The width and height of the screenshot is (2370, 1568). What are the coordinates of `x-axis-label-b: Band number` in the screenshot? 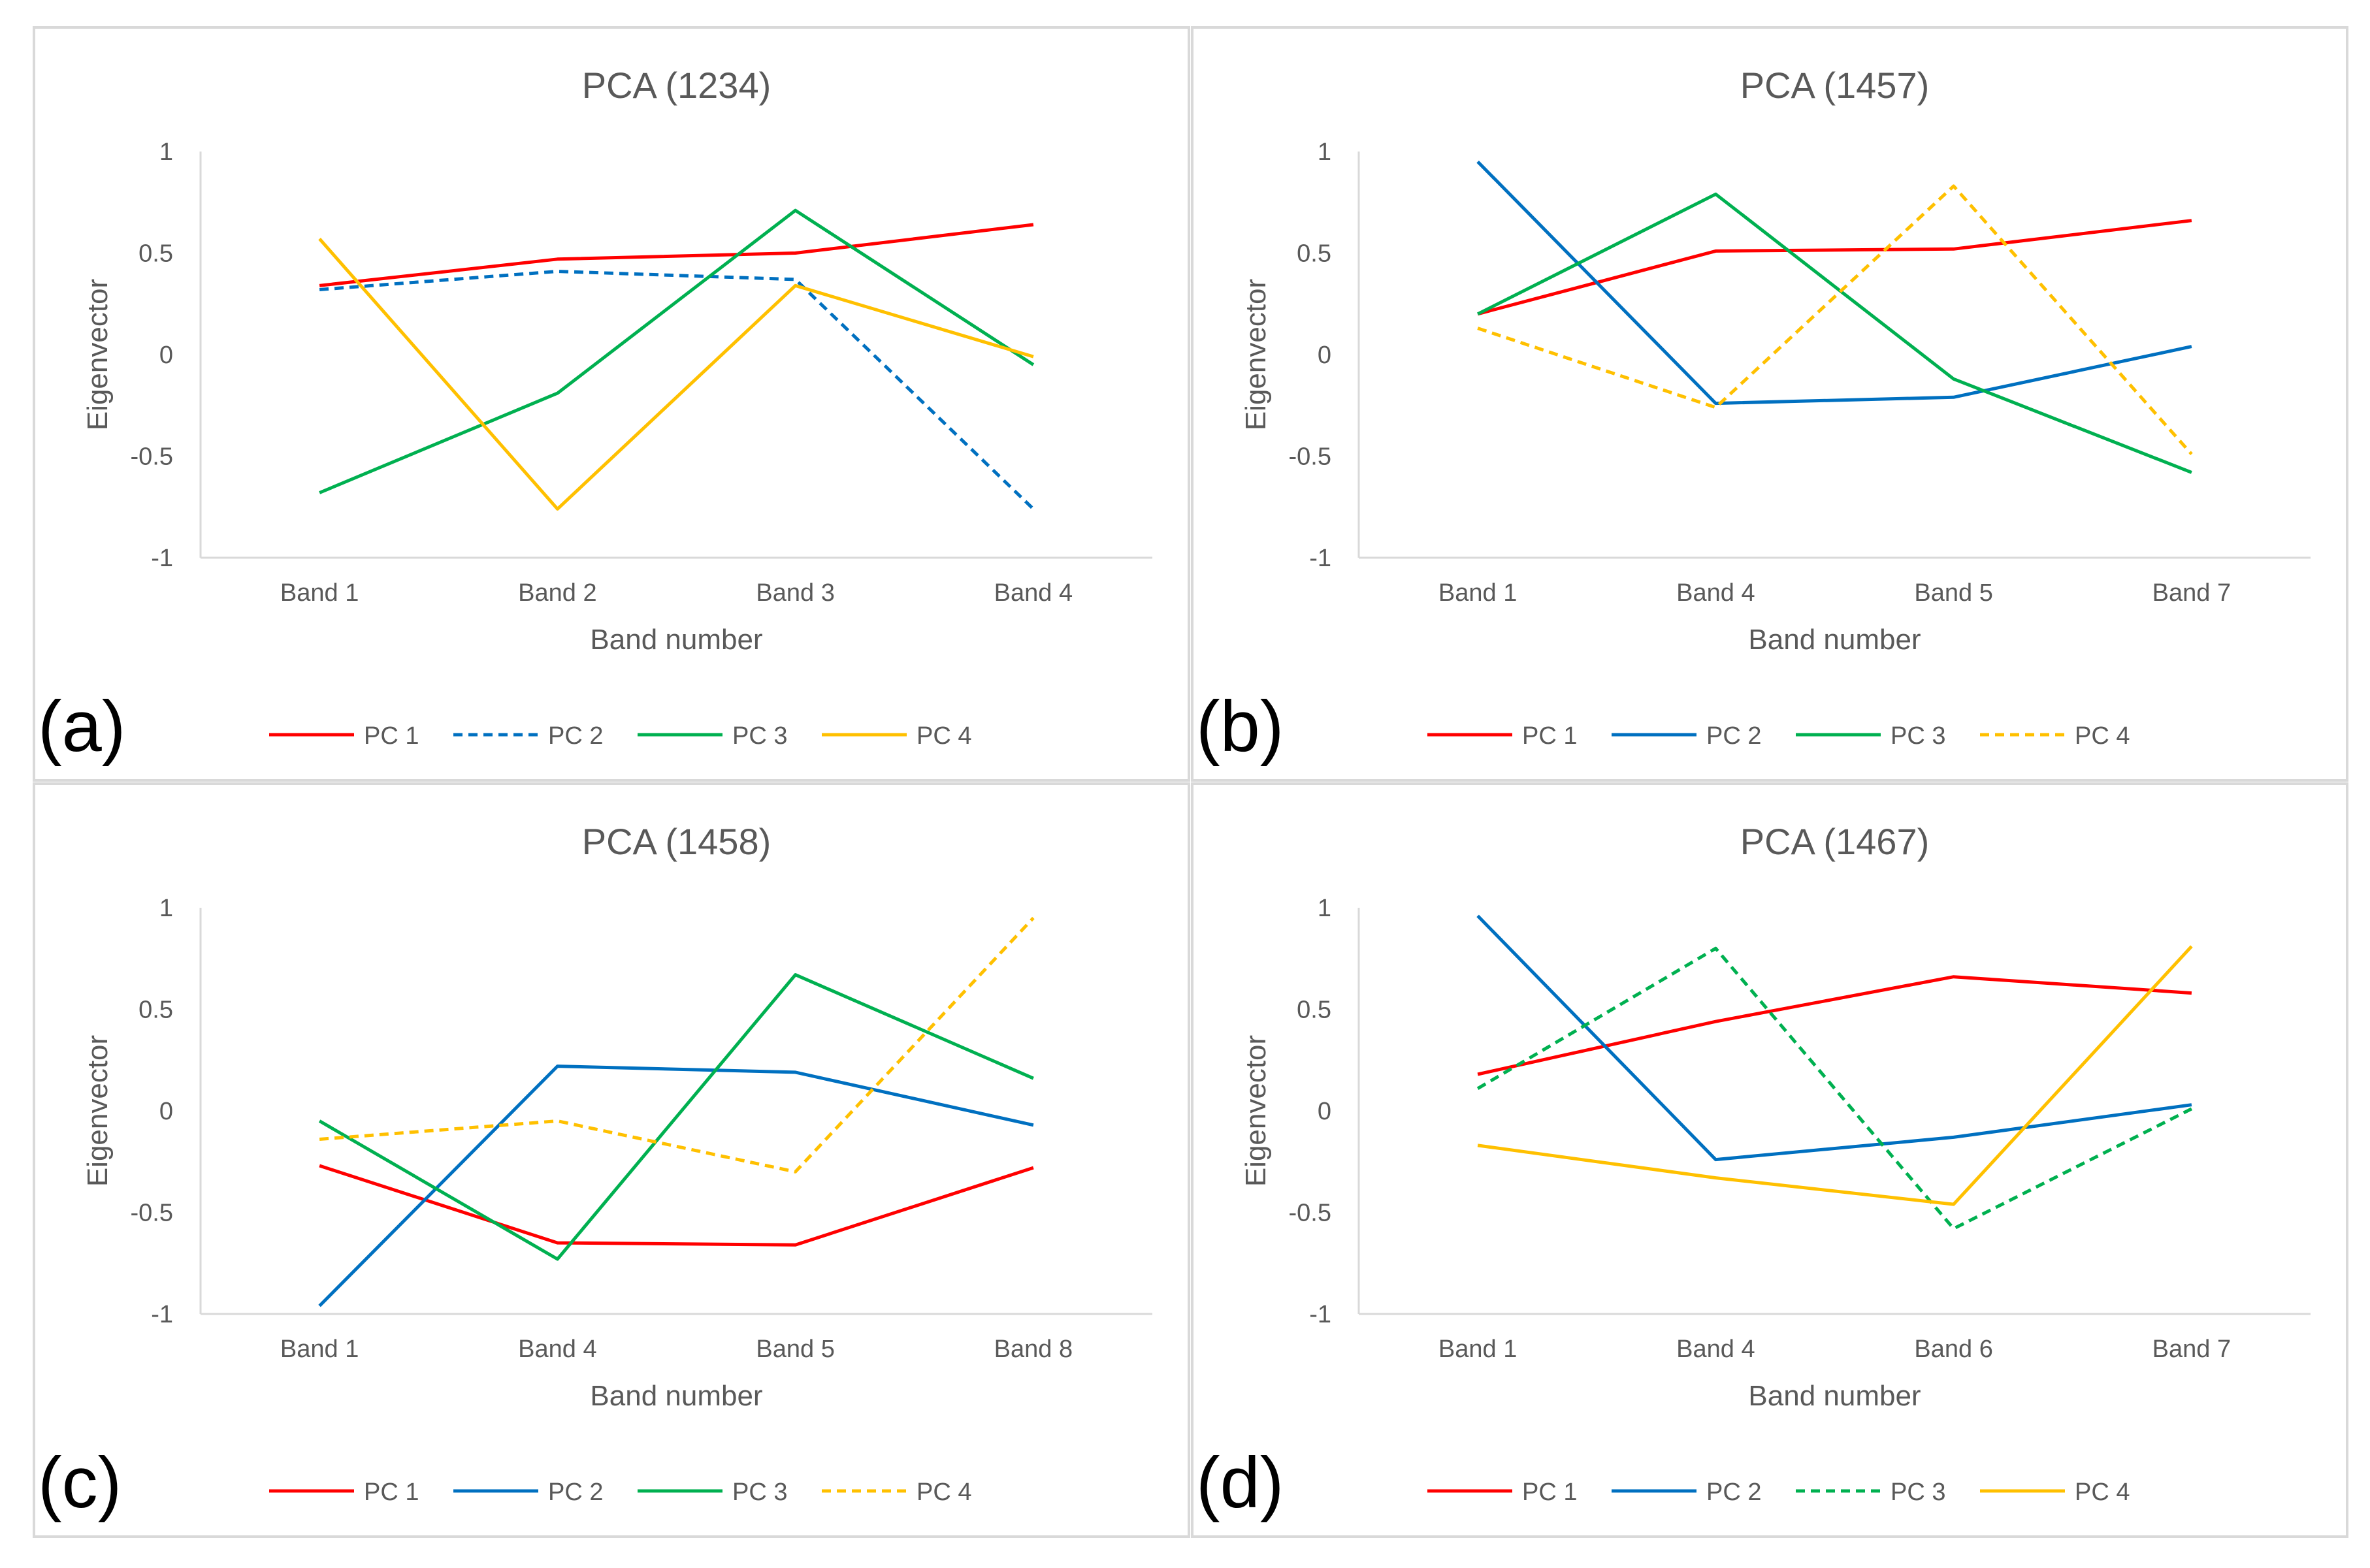 It's located at (1835, 640).